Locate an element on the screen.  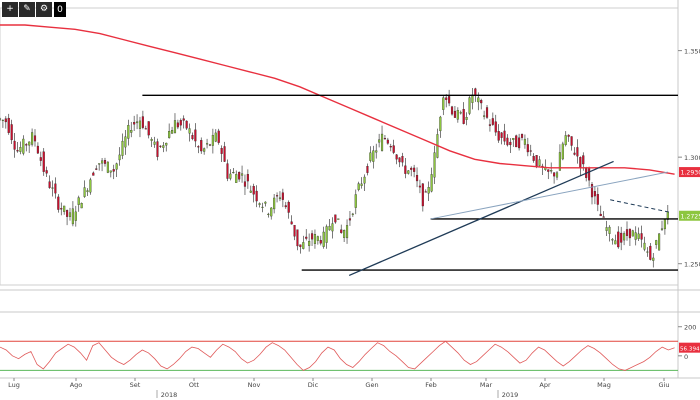
y-tick-label: 1.3000 is located at coordinates (692, 158).